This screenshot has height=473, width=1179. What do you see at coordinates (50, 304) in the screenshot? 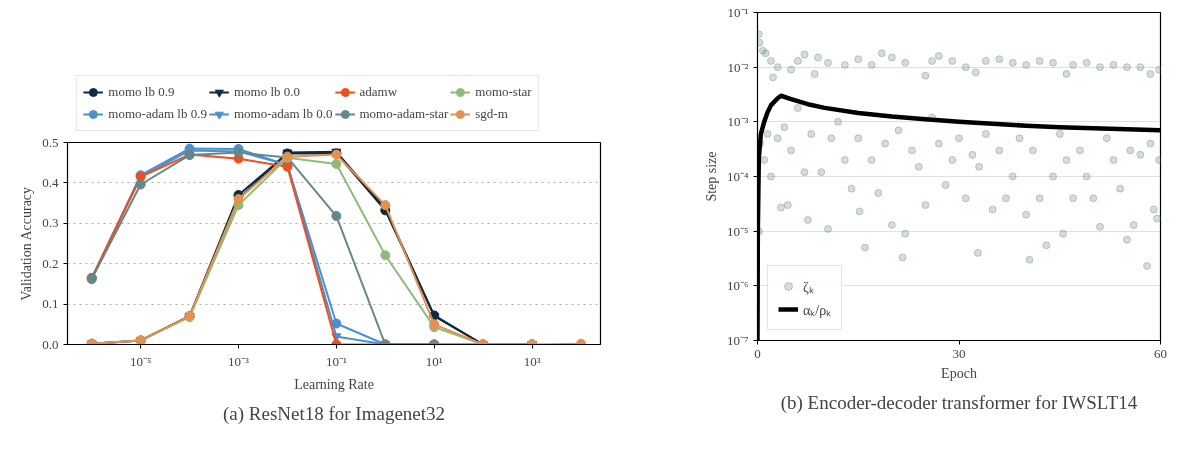
I see `y-tick-label: 0.1` at bounding box center [50, 304].